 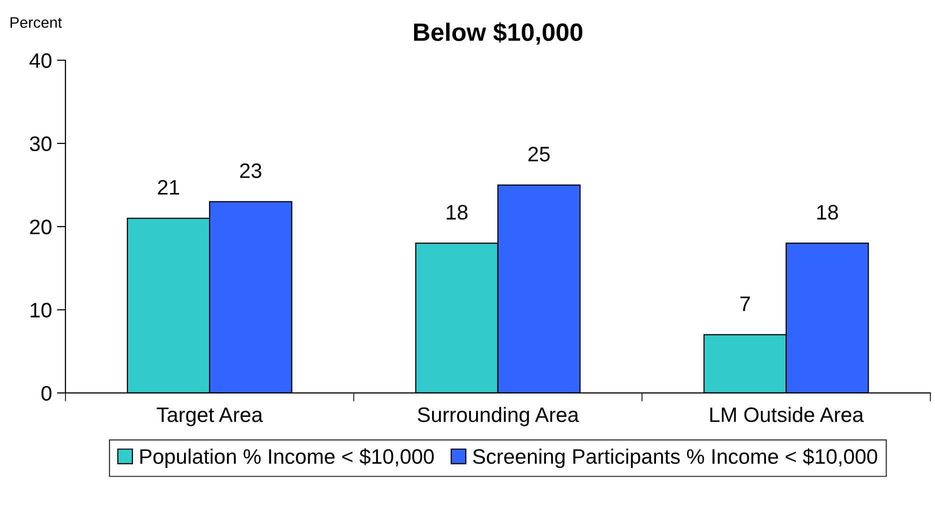 I want to click on y-tick-label: 40, so click(x=41, y=60).